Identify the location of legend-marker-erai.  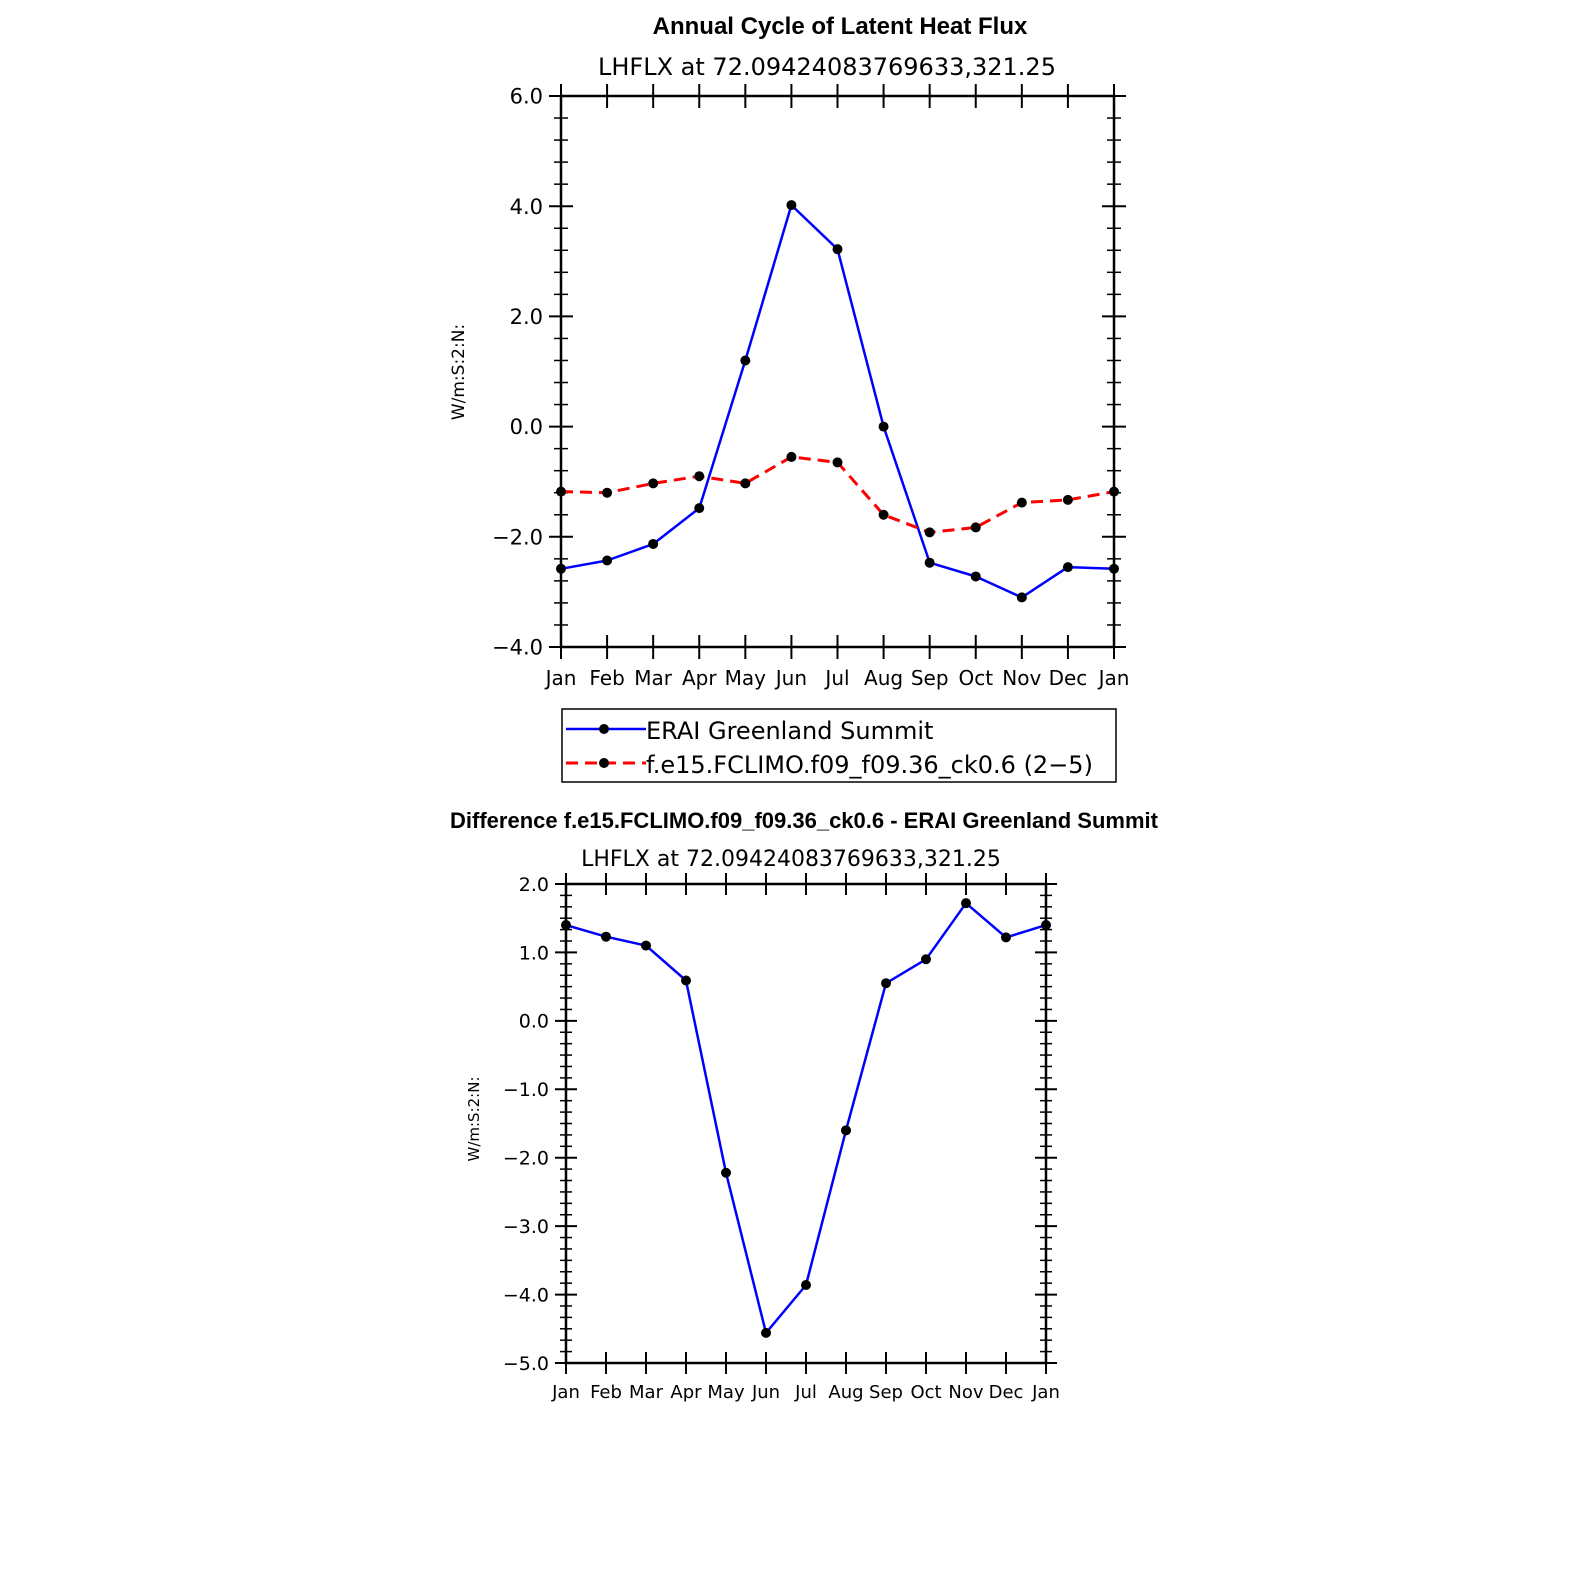
(604, 729).